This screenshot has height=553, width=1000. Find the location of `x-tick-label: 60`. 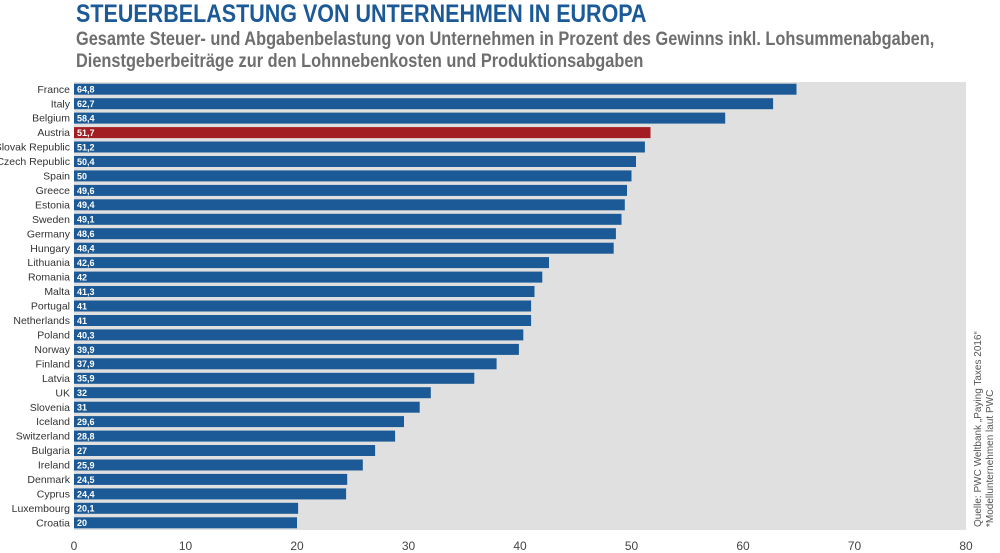

x-tick-label: 60 is located at coordinates (743, 546).